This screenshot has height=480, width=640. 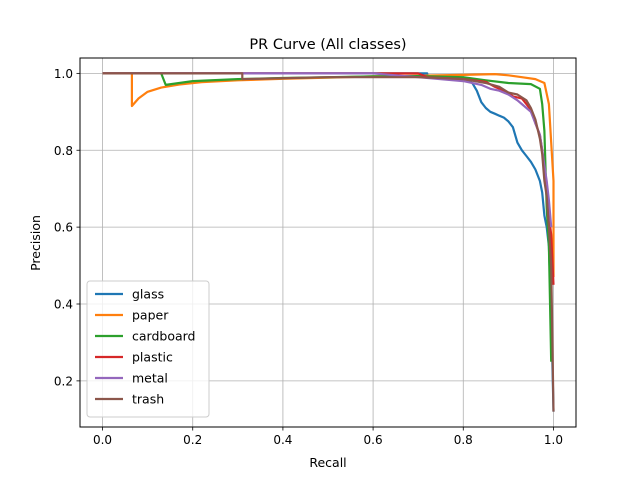 I want to click on legend-label-metal: metal, so click(x=150, y=378).